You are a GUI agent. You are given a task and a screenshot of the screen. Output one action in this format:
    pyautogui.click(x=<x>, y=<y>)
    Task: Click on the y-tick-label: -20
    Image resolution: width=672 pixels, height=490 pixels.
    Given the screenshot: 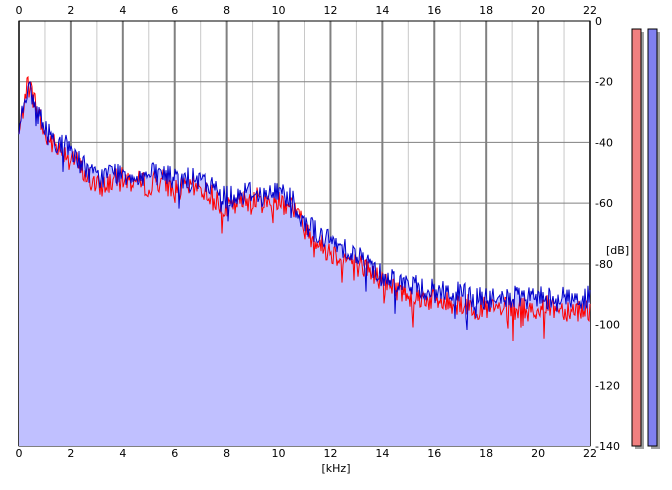 What is the action you would take?
    pyautogui.click(x=604, y=82)
    